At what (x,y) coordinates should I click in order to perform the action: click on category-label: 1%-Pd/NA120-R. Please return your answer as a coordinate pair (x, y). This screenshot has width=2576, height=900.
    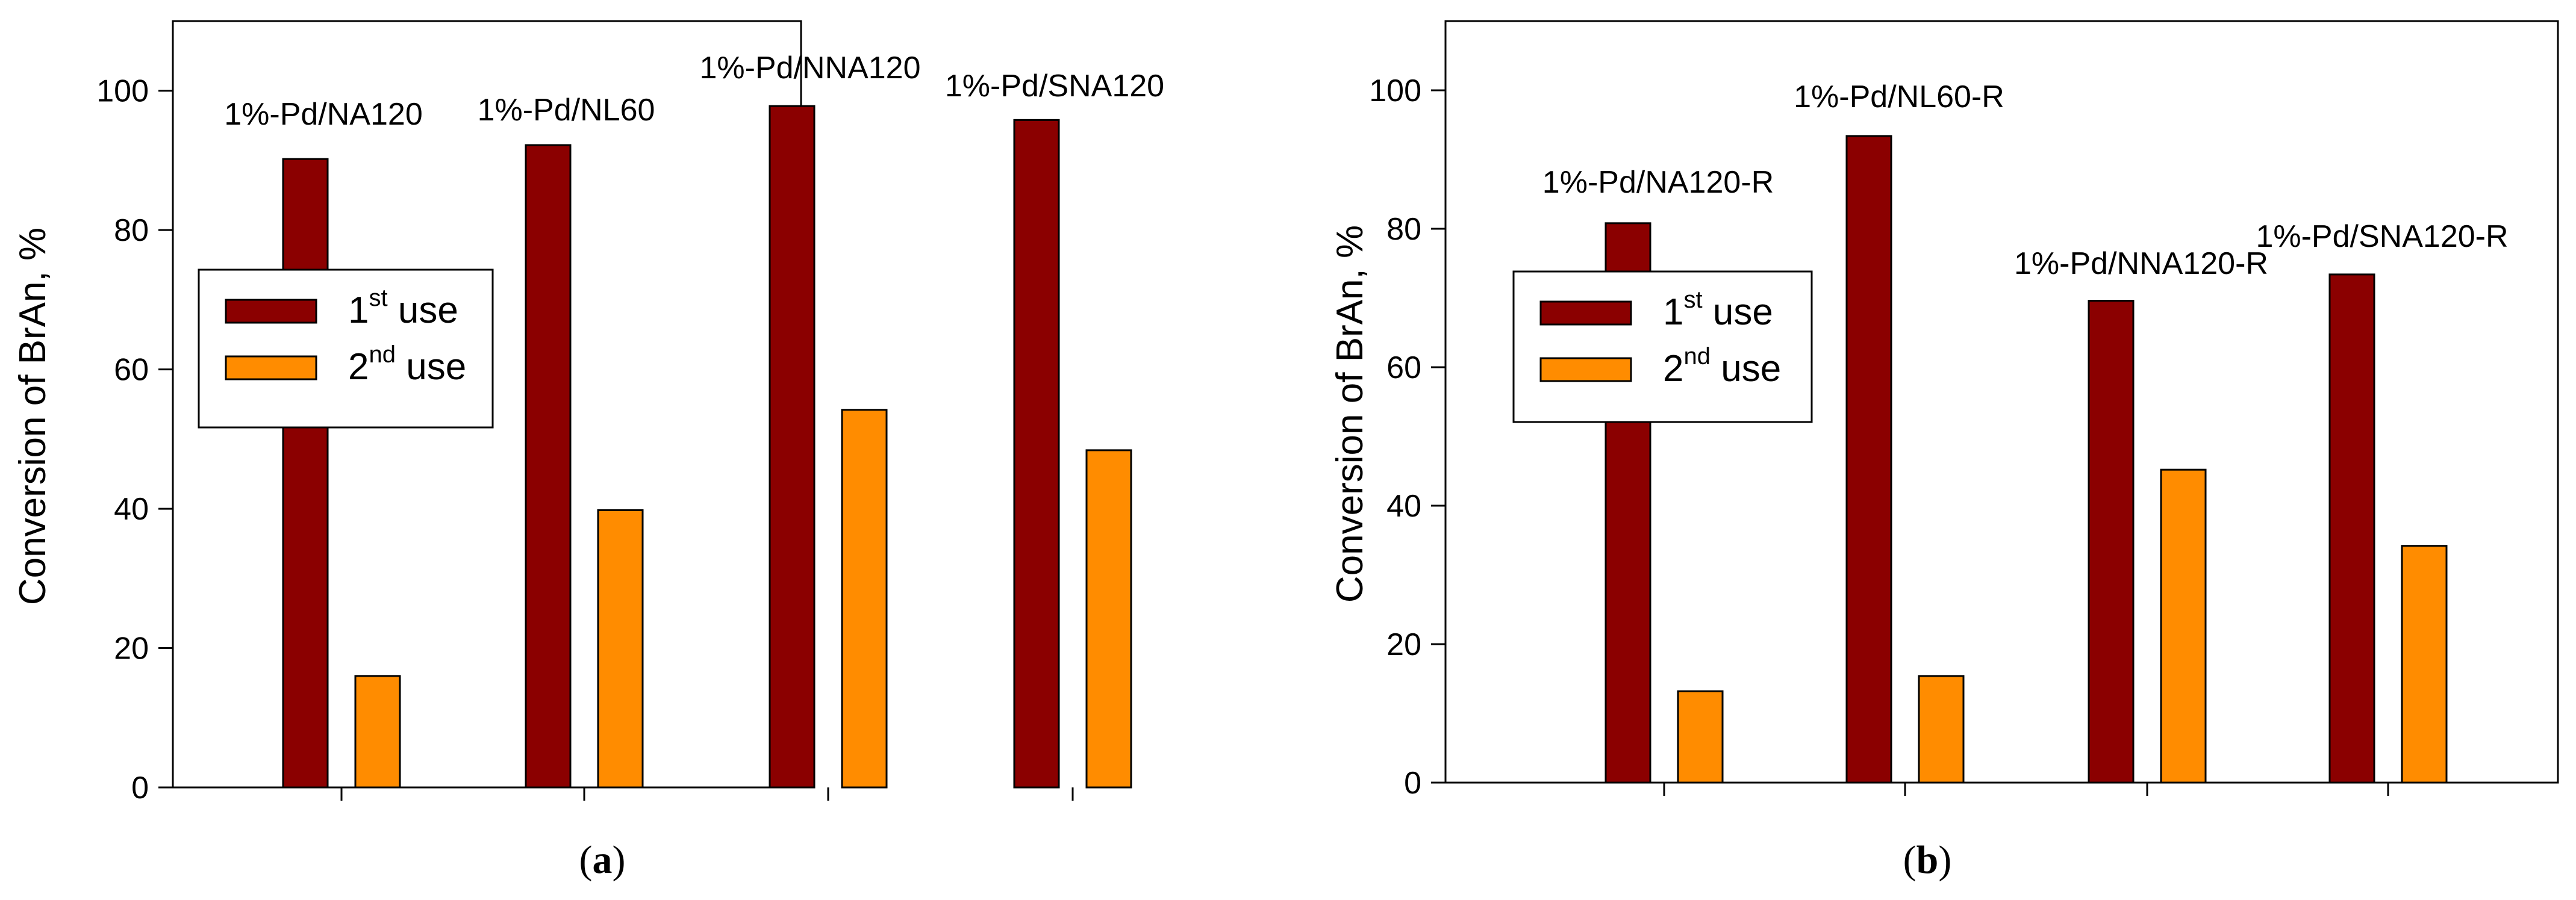
    Looking at the image, I should click on (1658, 182).